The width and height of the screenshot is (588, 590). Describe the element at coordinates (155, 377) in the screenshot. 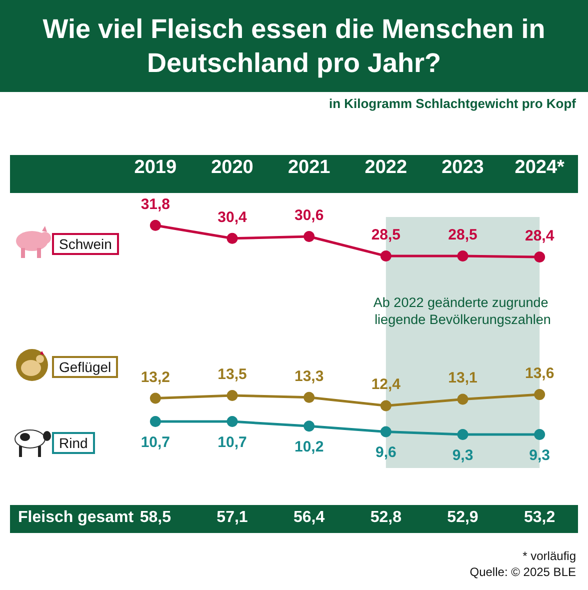

I see `data-label: 13,2` at that location.